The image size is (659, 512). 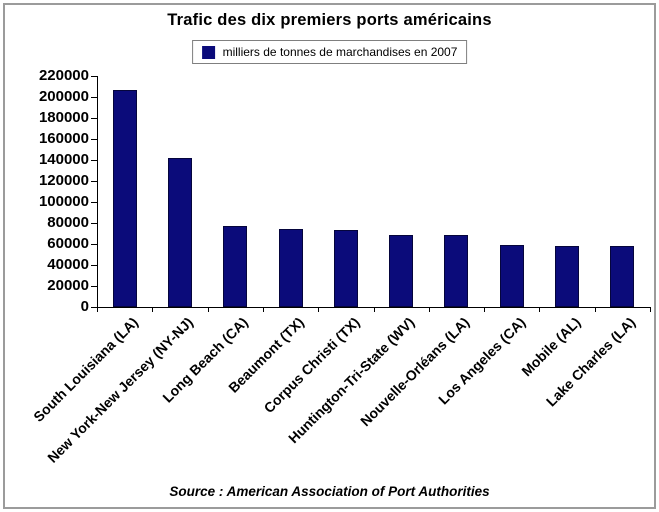 I want to click on x-axis-label: South Louisiana (LA), so click(x=86, y=369).